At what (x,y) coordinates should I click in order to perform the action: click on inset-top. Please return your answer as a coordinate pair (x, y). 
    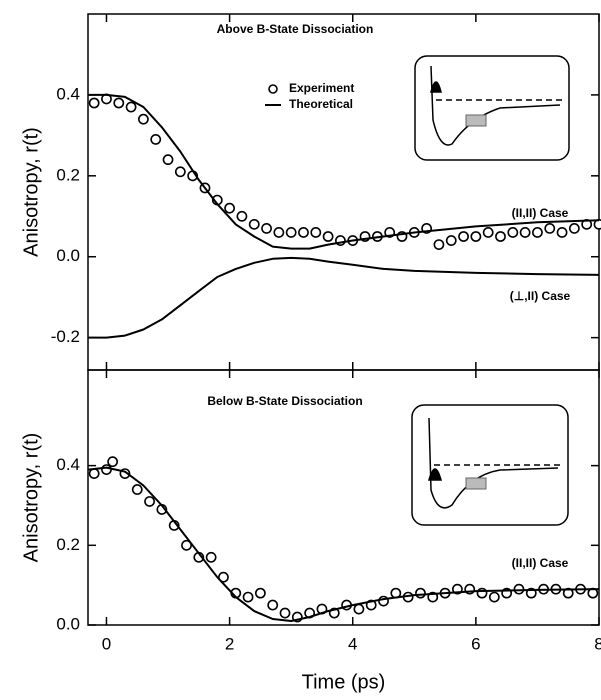
    Looking at the image, I should click on (492, 108).